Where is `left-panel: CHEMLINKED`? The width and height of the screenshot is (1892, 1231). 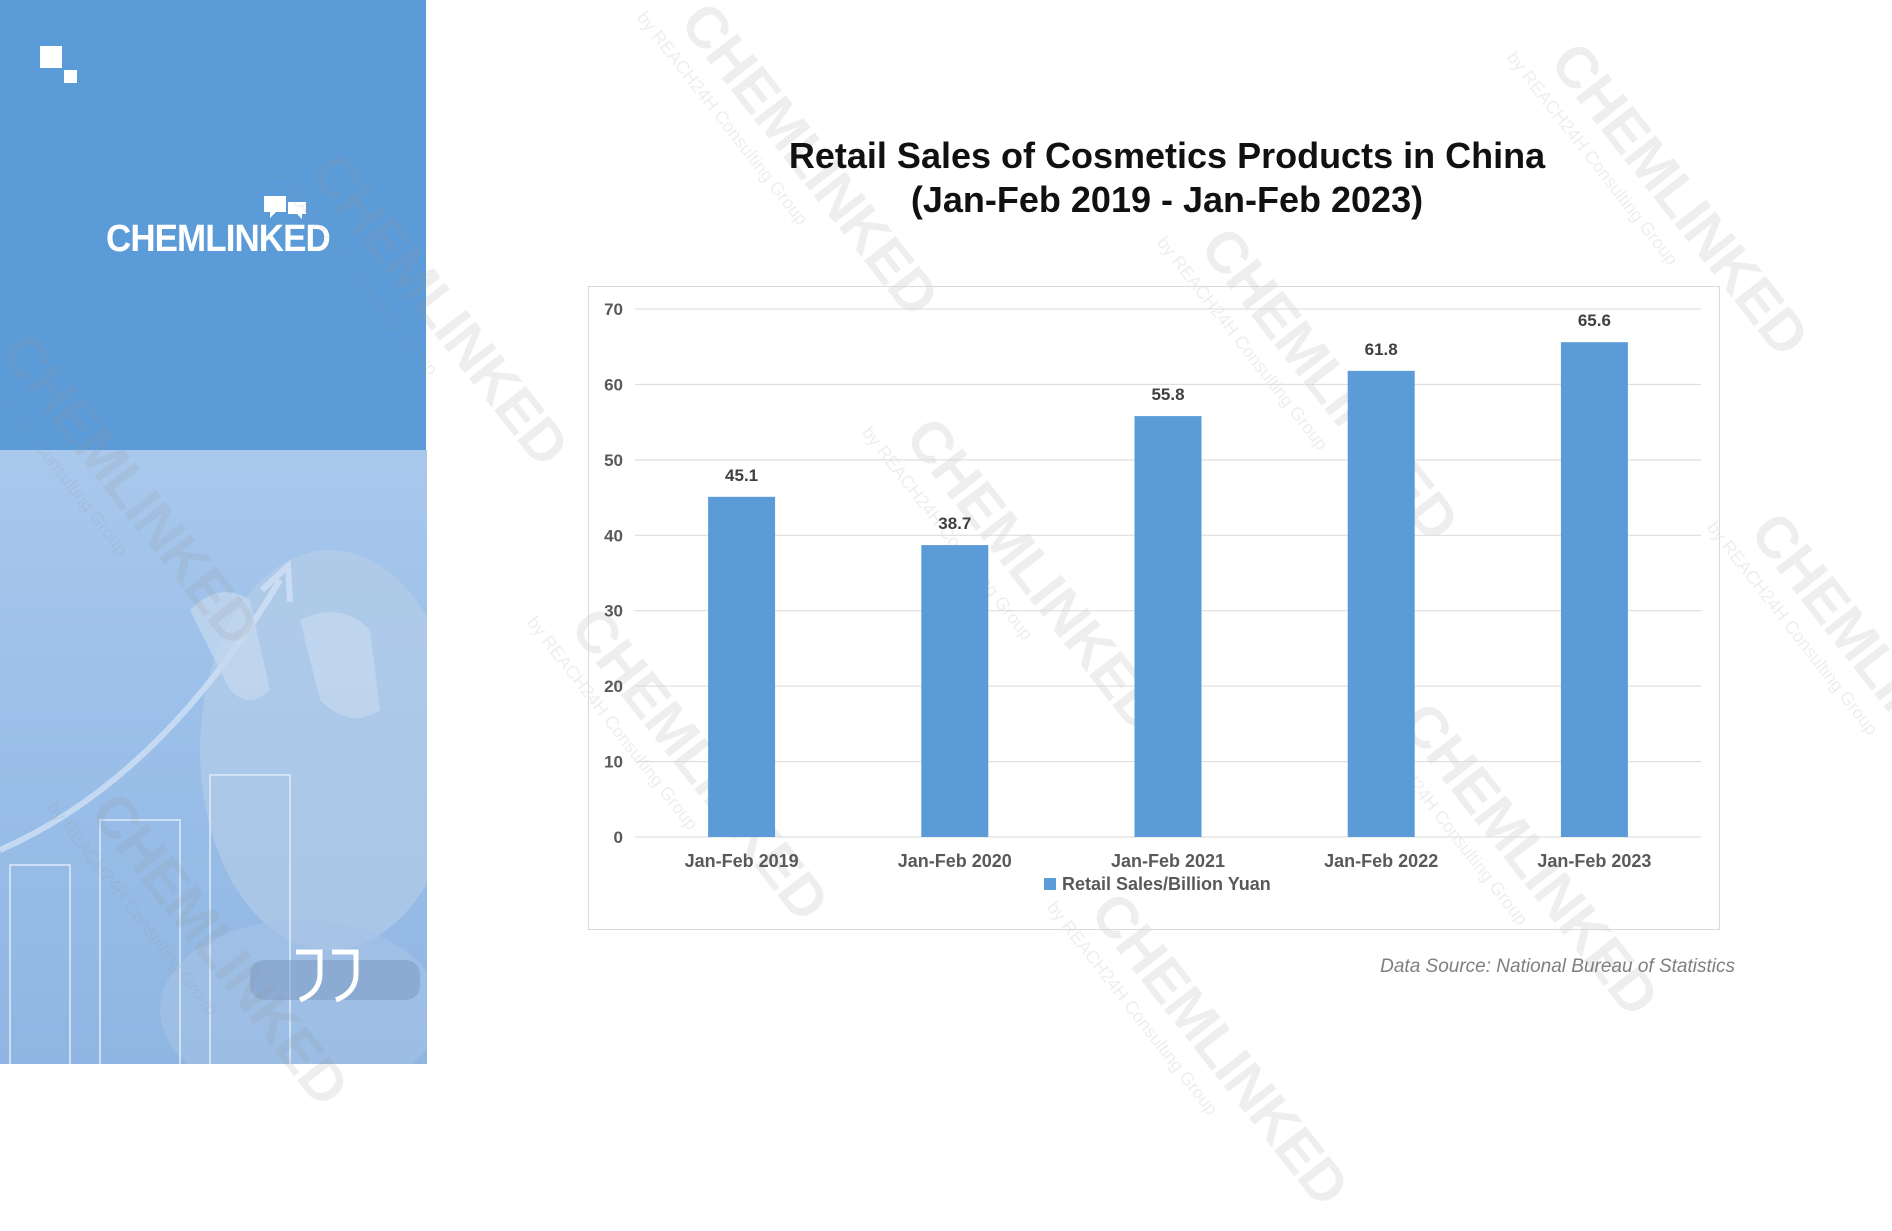 left-panel: CHEMLINKED is located at coordinates (213, 225).